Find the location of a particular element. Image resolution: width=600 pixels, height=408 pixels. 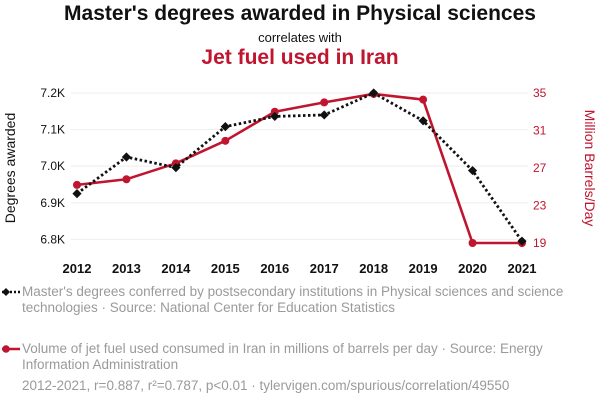

x-tick-label: 2021 is located at coordinates (522, 268).